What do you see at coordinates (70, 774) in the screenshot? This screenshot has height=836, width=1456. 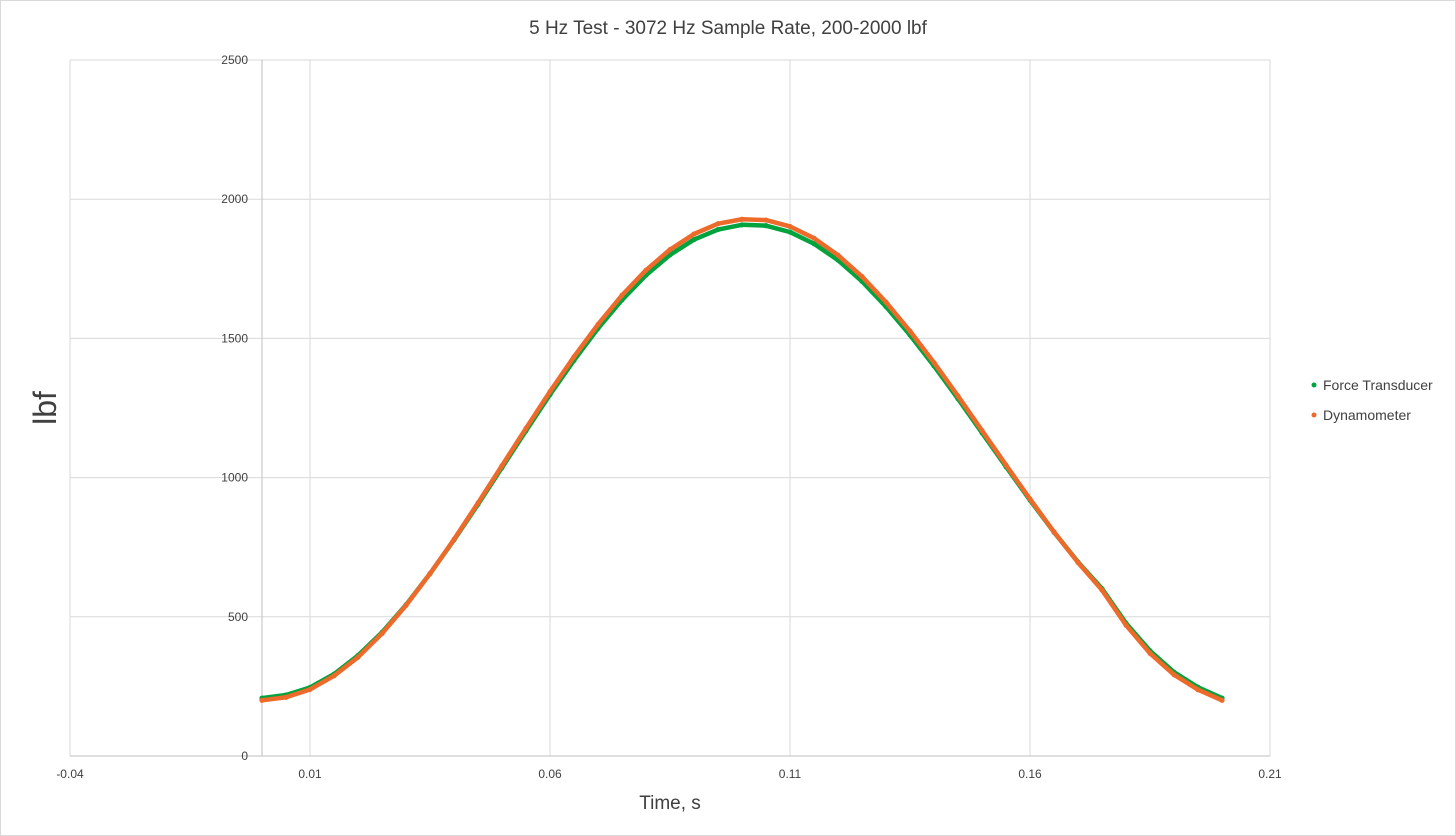 I see `x-tick-label: -0.04` at bounding box center [70, 774].